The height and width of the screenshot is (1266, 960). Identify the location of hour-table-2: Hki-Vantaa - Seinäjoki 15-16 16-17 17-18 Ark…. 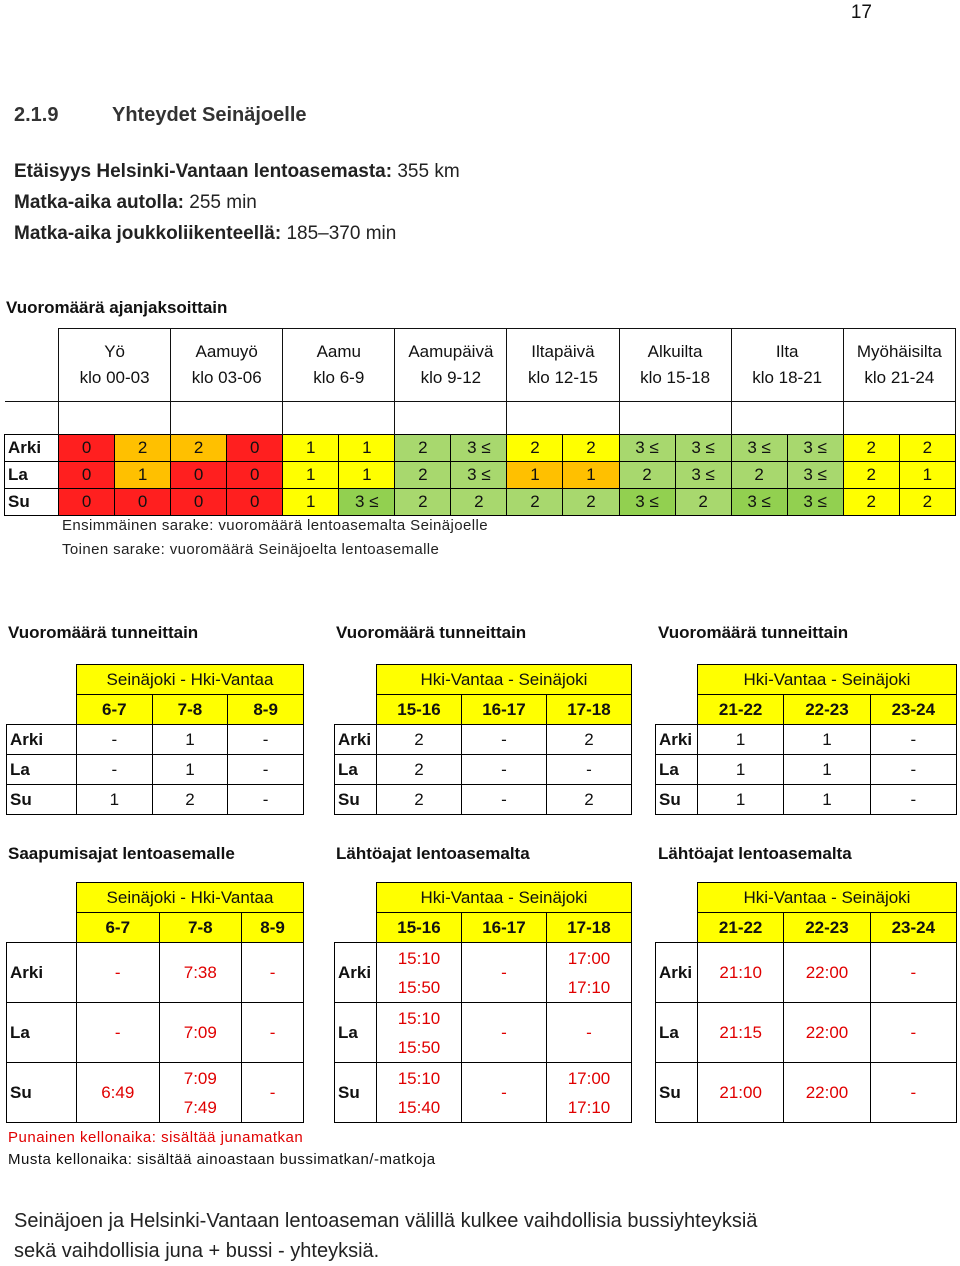
(483, 739).